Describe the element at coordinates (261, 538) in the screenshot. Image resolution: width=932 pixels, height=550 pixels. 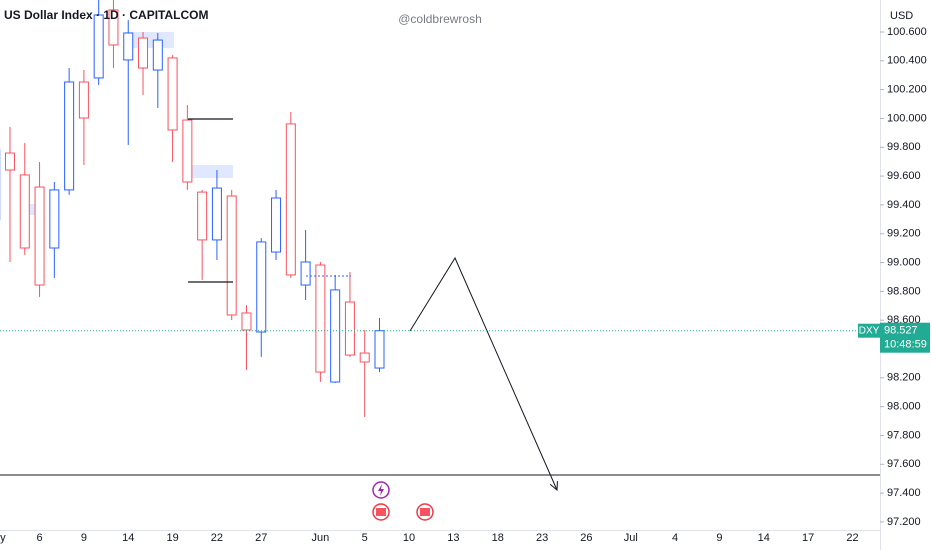
I see `x-tick-label: 27` at that location.